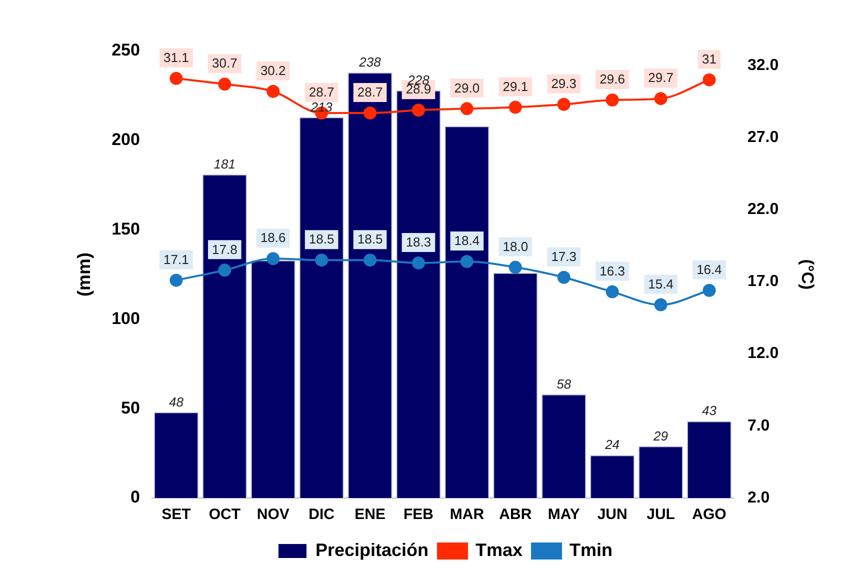 The width and height of the screenshot is (841, 570). Describe the element at coordinates (612, 444) in the screenshot. I see `data-label: 24` at that location.